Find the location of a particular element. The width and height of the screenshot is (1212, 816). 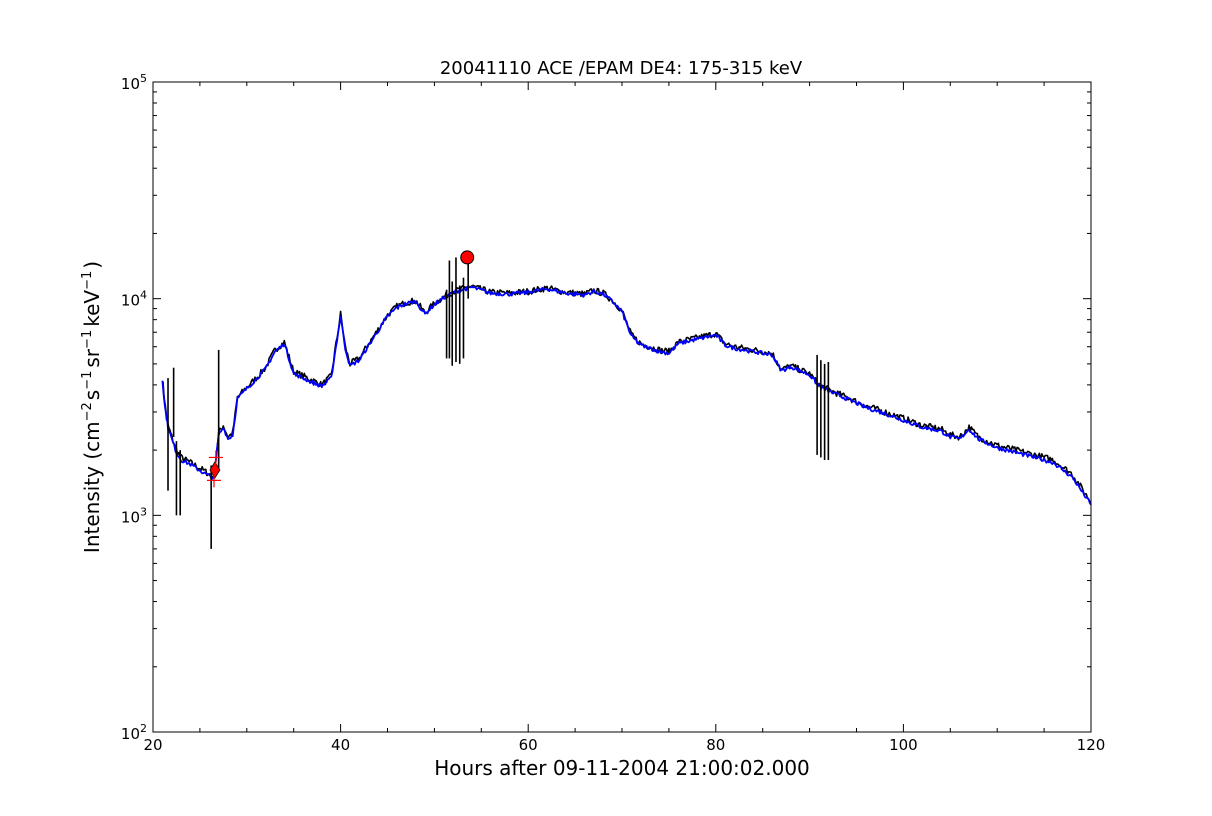

chart-title: 20041110 ACE /EPAM DE4: 175-315 keV is located at coordinates (621, 68).